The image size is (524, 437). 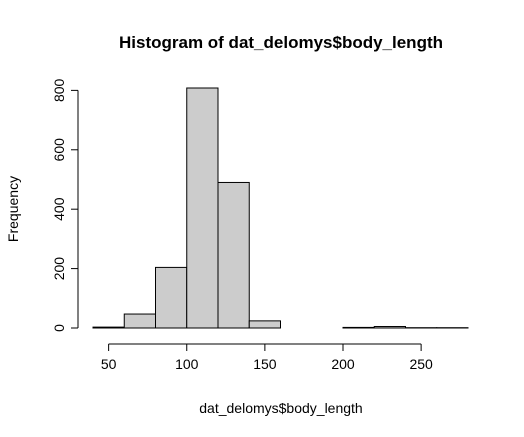 What do you see at coordinates (281, 42) in the screenshot?
I see `chart-title: Histogram of dat_delomys$body_length` at bounding box center [281, 42].